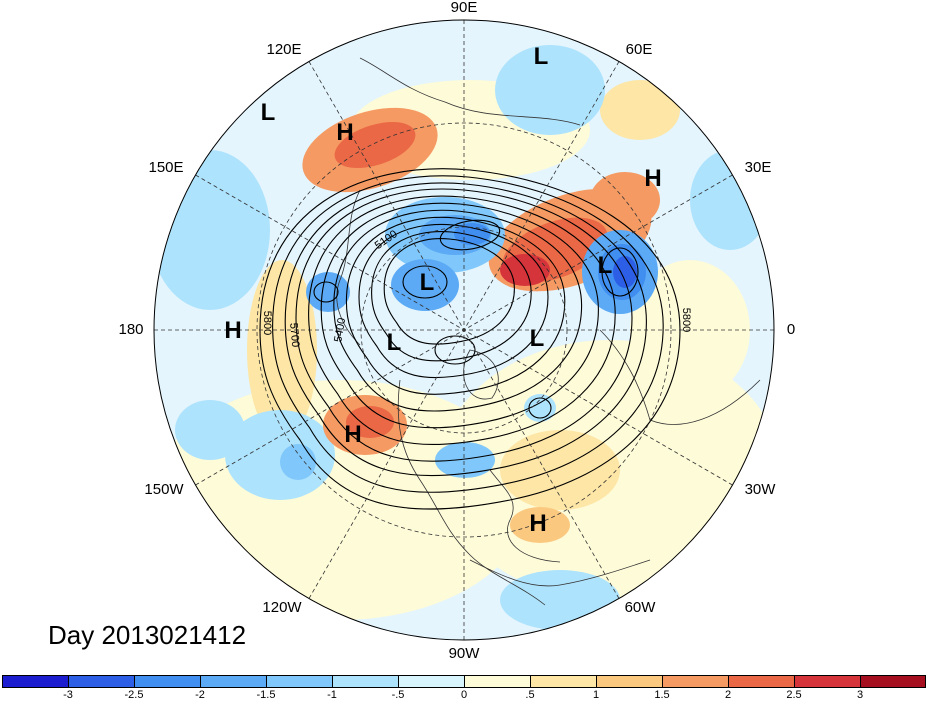  I want to click on map-date-title: Day 2013021412, so click(147, 635).